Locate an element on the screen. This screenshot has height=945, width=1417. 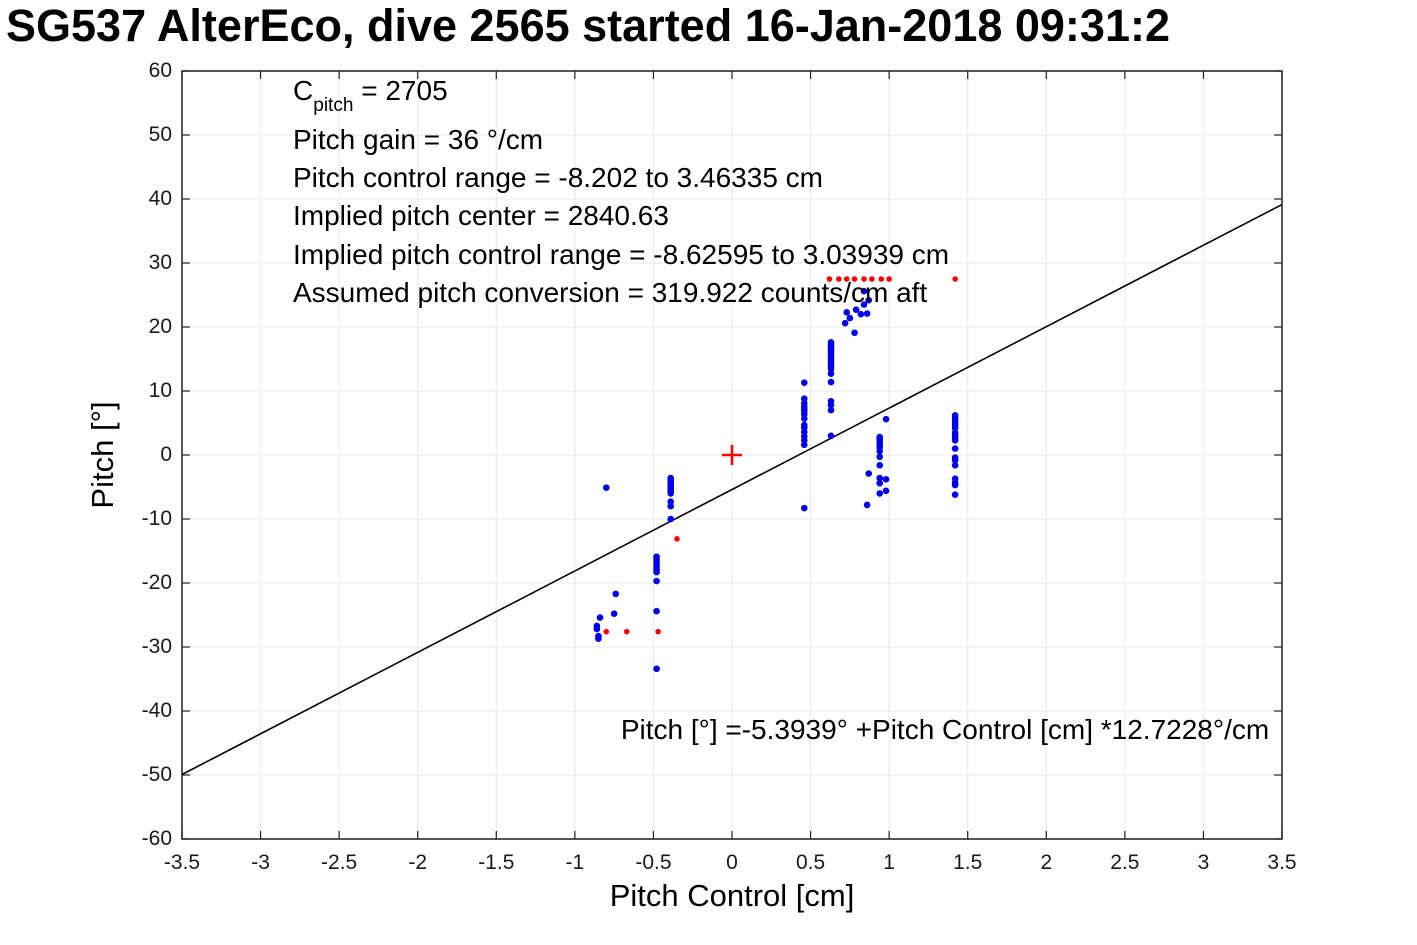
x-tick-label: -2.5 is located at coordinates (339, 862).